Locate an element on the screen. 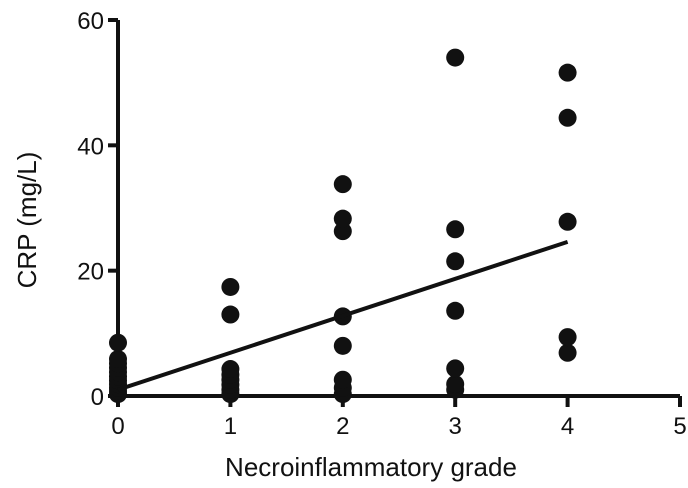 The height and width of the screenshot is (488, 688). y-tick-label: 40 is located at coordinates (90, 146).